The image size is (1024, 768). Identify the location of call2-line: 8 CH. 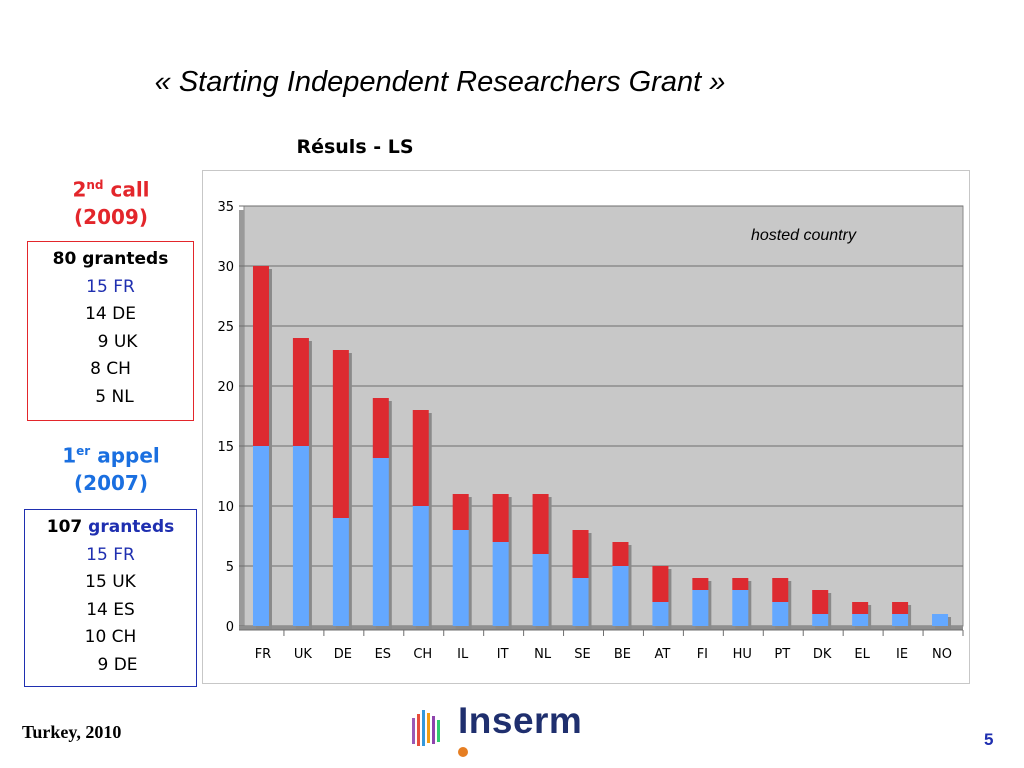
(110, 369).